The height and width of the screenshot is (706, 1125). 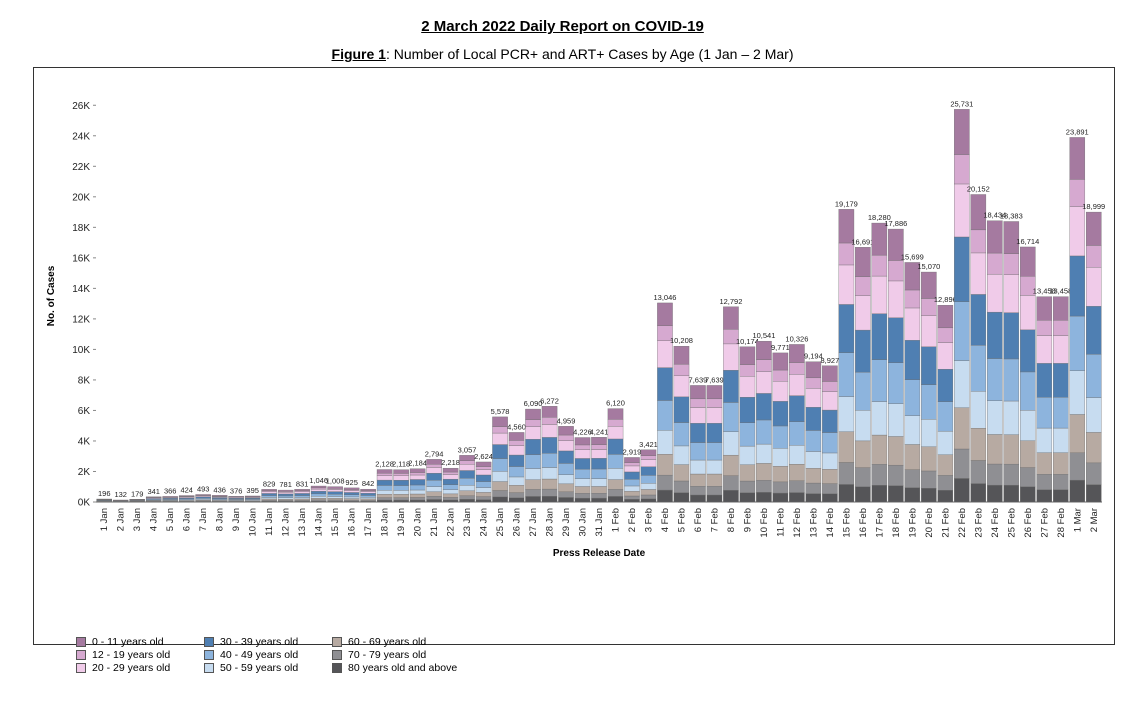 I want to click on bar-total-label: 18,383, so click(x=1011, y=215).